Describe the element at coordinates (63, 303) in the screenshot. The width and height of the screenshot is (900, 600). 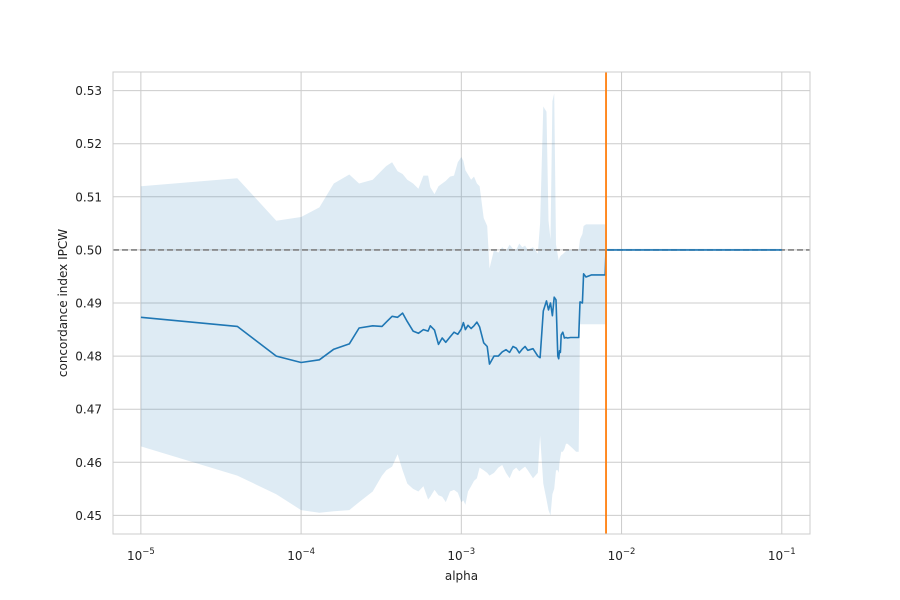
I see `y-axis-label: concordance index IPCW` at that location.